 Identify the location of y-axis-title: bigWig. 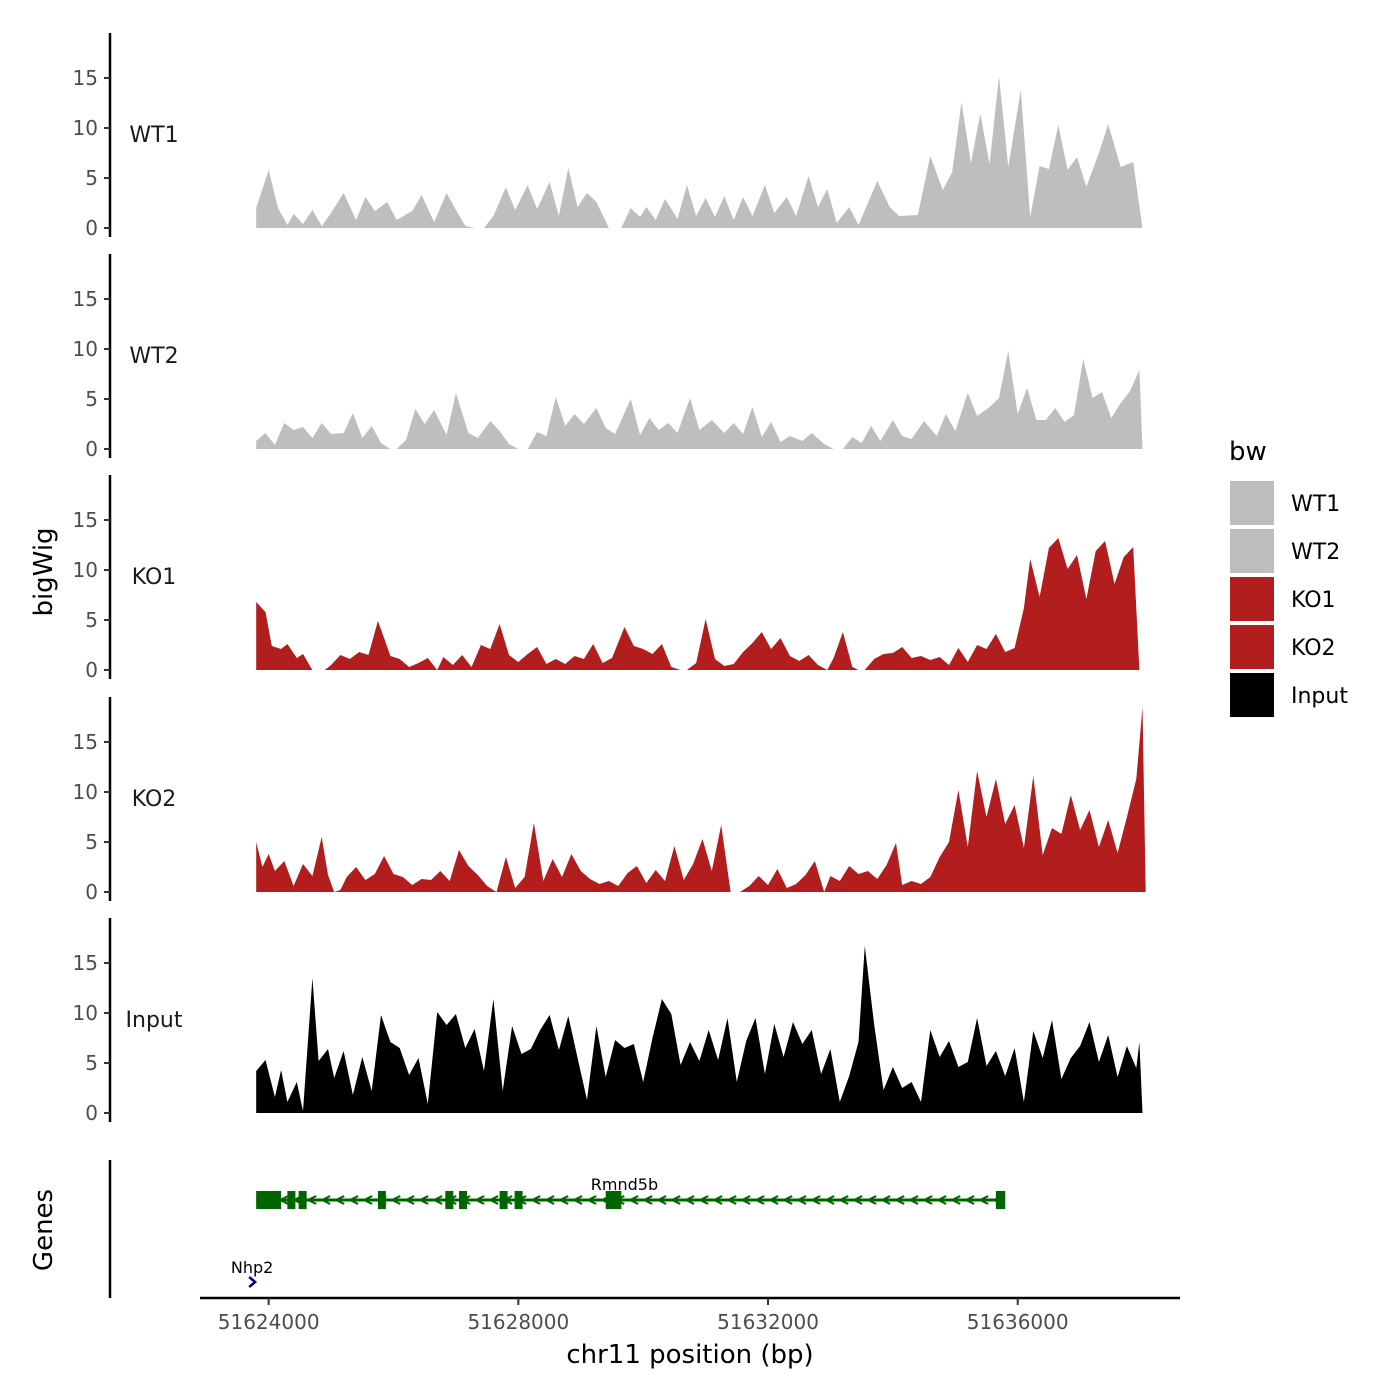
(44, 571).